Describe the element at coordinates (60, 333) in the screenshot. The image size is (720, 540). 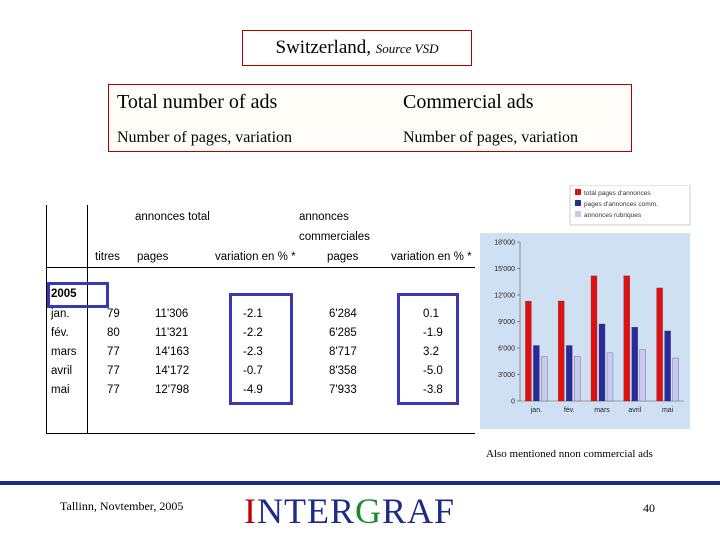
I see `row-month: fév.` at that location.